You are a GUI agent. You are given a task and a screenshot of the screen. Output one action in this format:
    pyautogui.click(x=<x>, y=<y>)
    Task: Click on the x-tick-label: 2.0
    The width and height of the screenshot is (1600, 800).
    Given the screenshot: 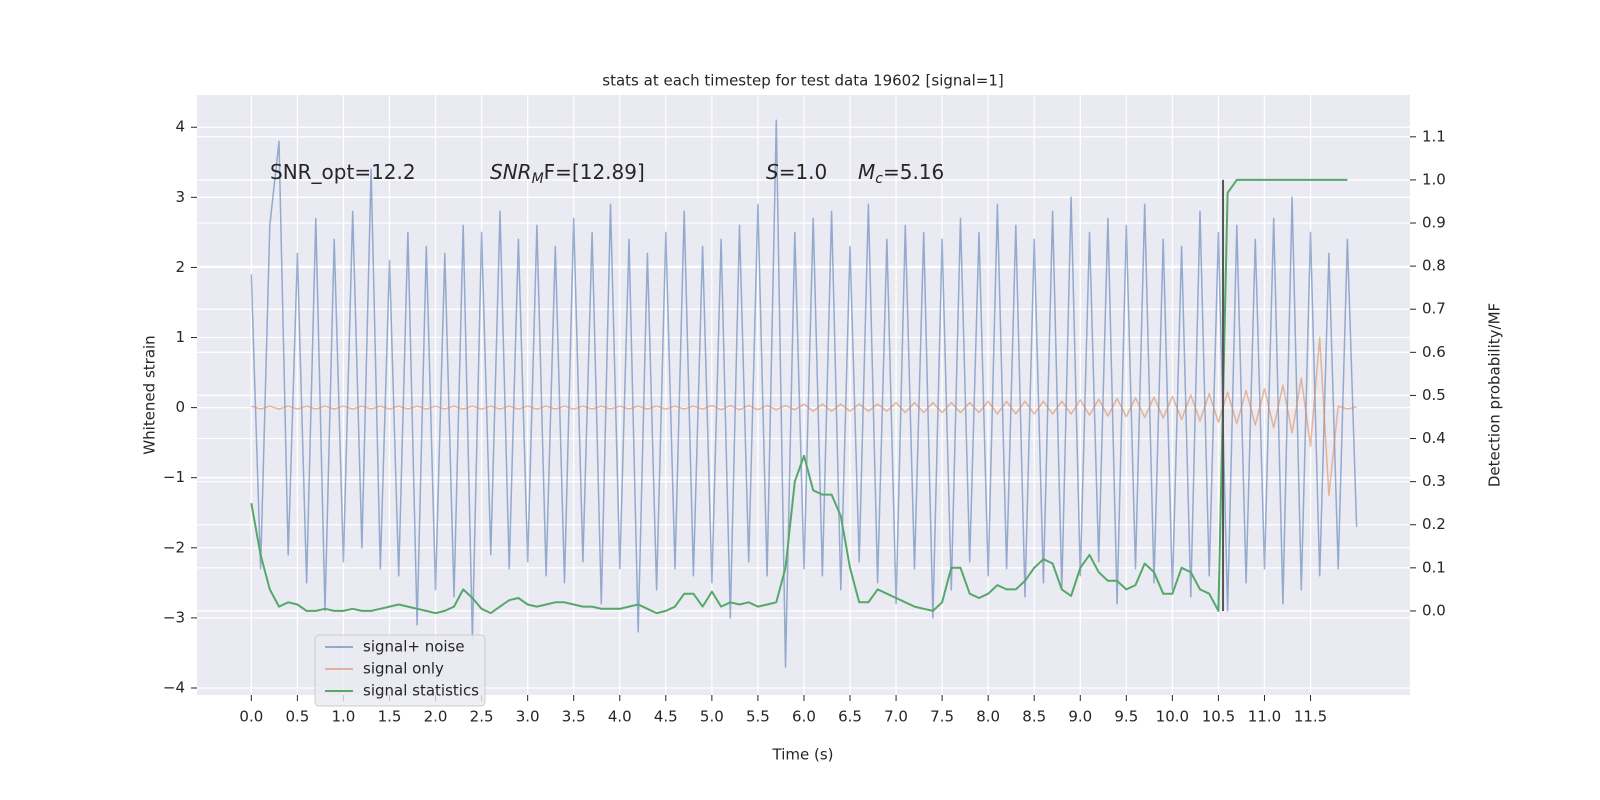 What is the action you would take?
    pyautogui.click(x=436, y=717)
    